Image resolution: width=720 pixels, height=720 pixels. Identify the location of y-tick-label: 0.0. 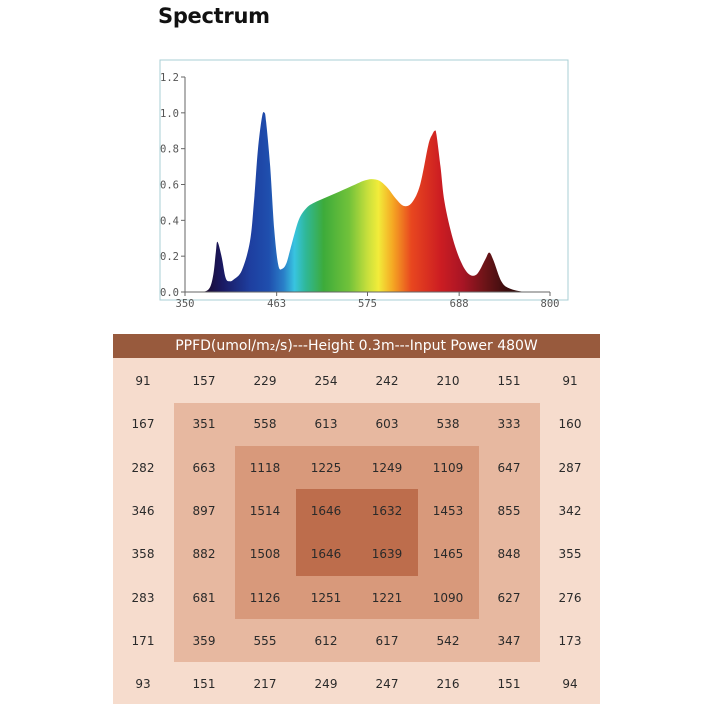
(169, 293).